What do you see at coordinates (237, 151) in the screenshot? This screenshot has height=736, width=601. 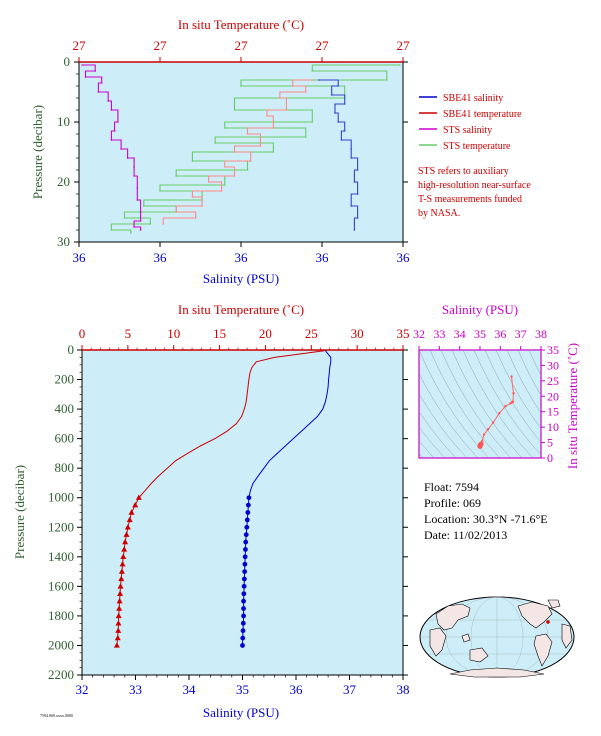 I see `upper-series-sbe41-temperature` at bounding box center [237, 151].